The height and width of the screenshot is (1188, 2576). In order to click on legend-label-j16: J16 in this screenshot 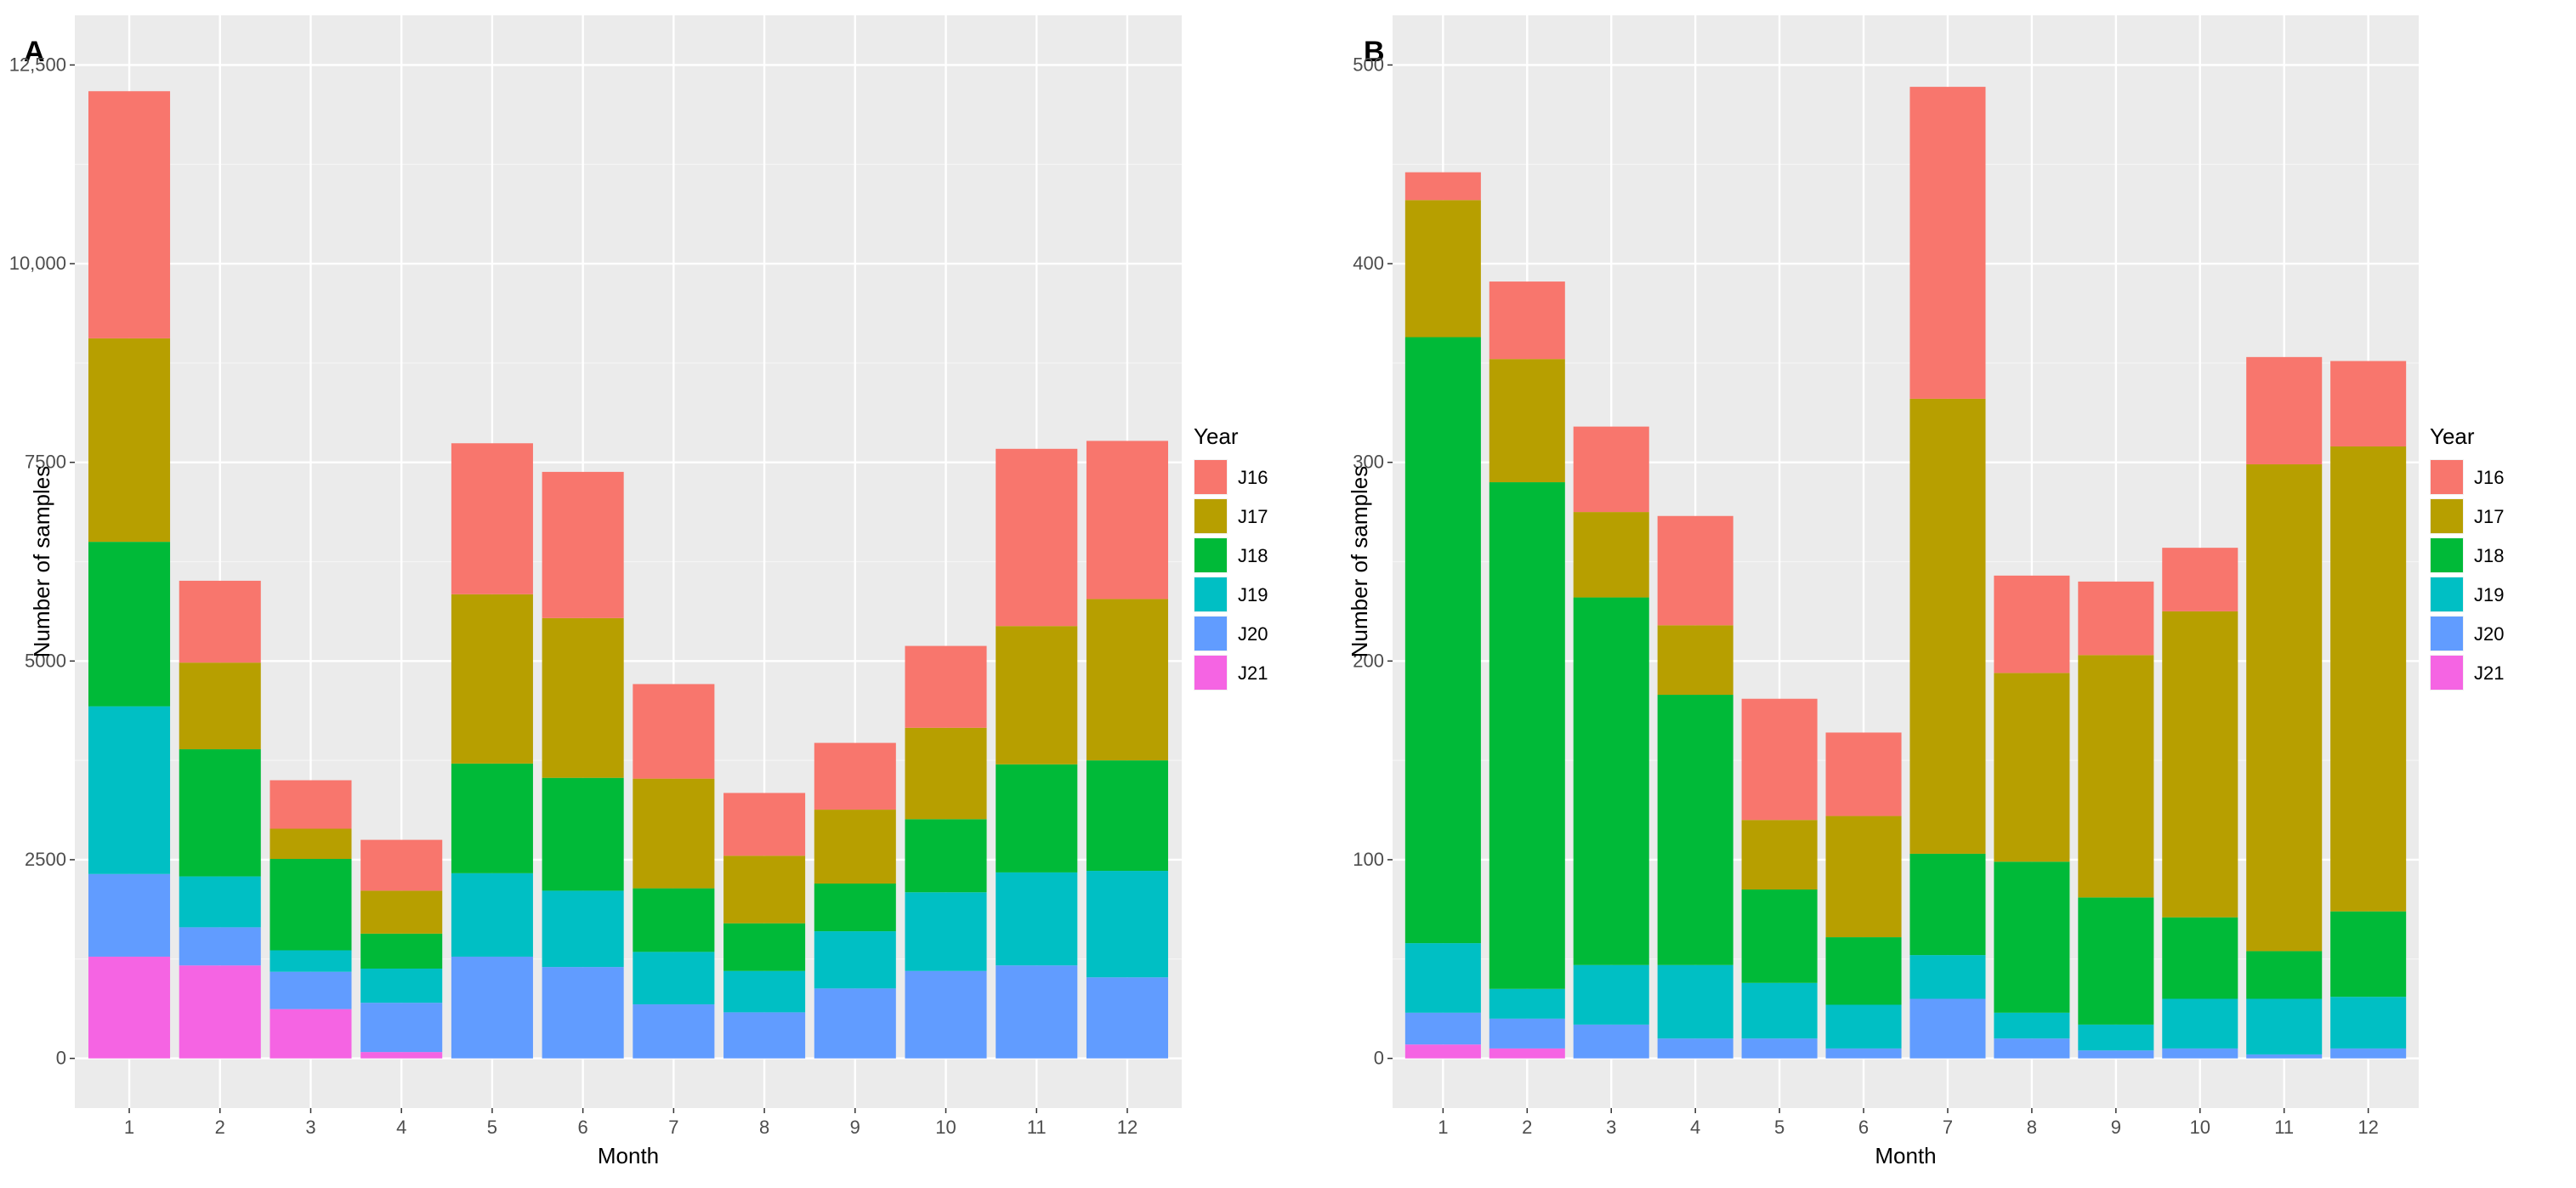, I will do `click(1253, 477)`.